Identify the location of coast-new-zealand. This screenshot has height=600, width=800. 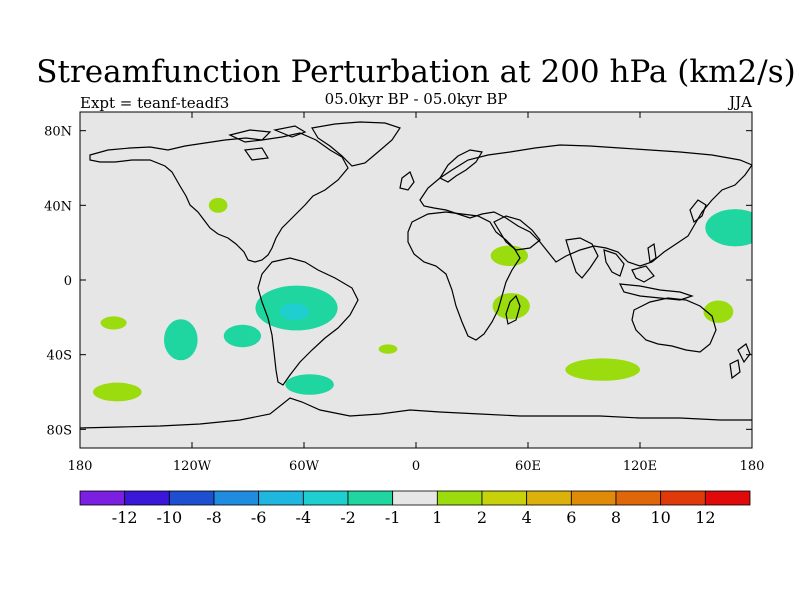
(740, 361).